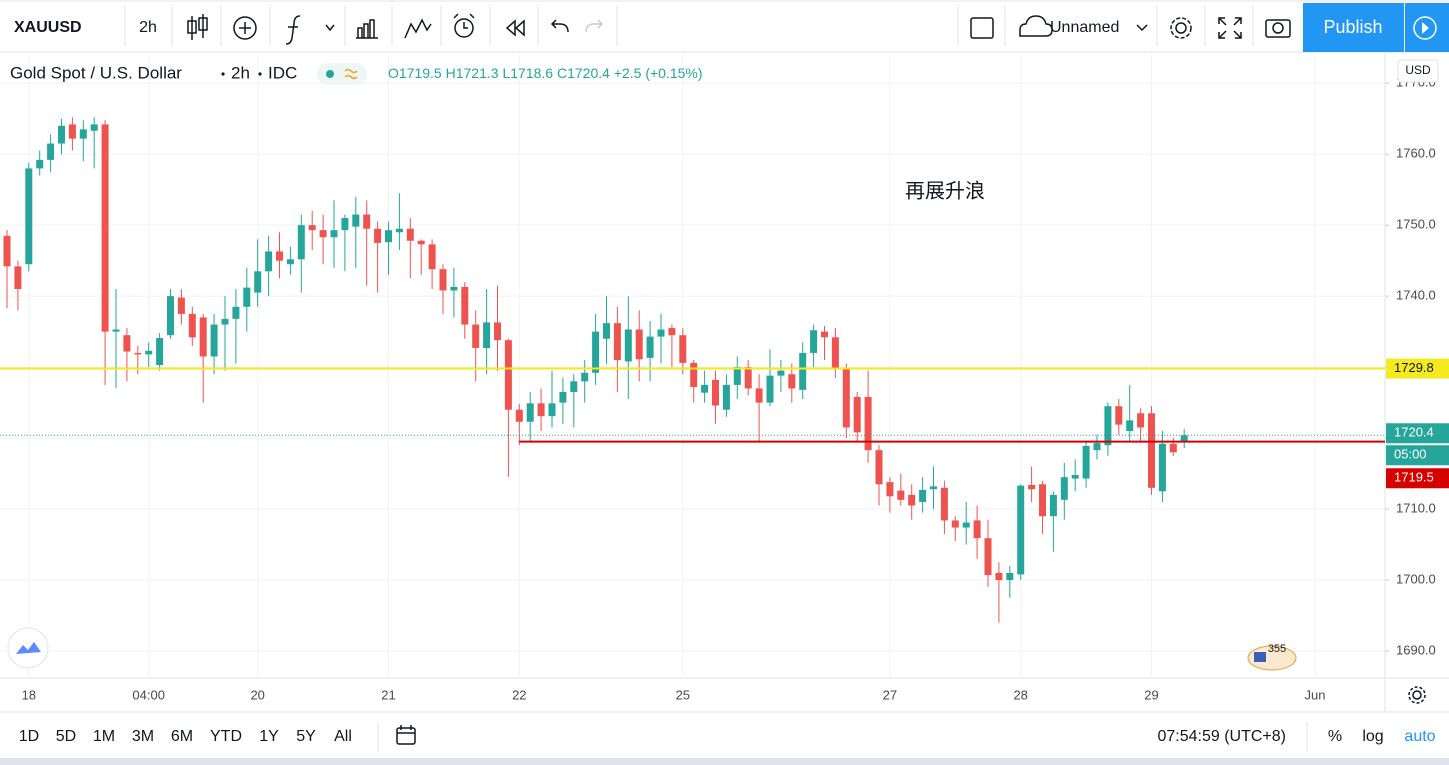 The image size is (1449, 765). Describe the element at coordinates (1417, 695) in the screenshot. I see `axis-settings-icon` at that location.